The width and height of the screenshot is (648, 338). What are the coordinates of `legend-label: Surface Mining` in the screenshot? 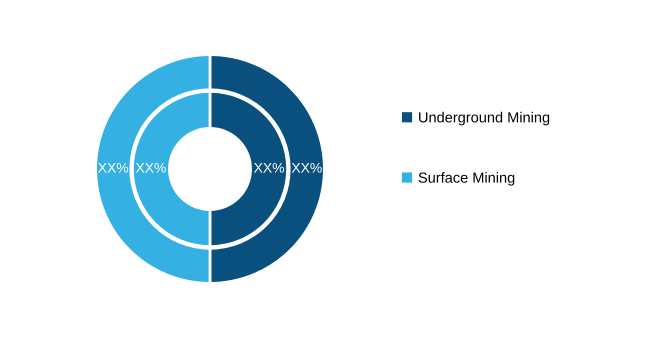 It's located at (466, 179).